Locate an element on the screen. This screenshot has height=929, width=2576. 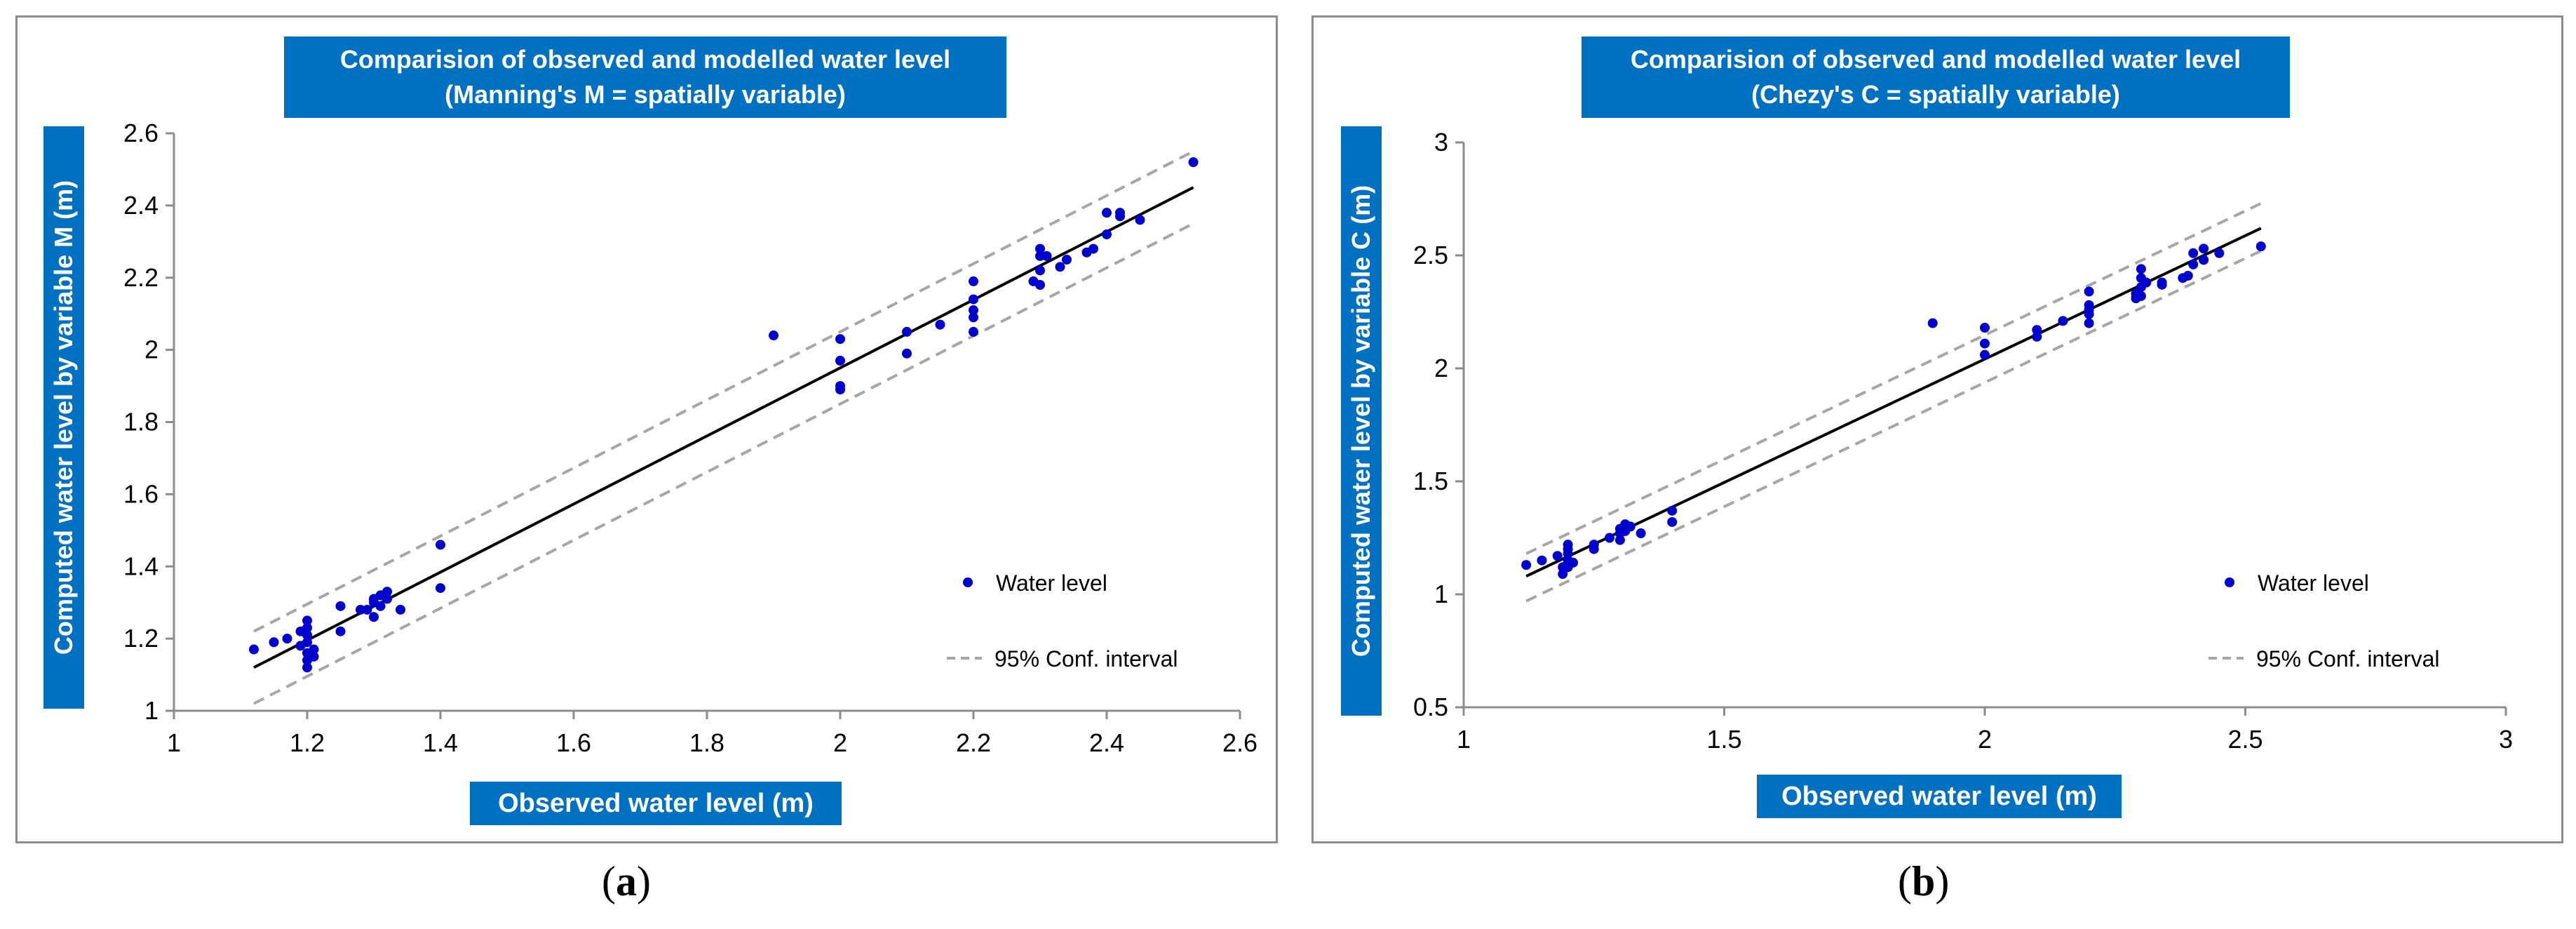
chart-a-x-tick-label: 2.6 is located at coordinates (1239, 742).